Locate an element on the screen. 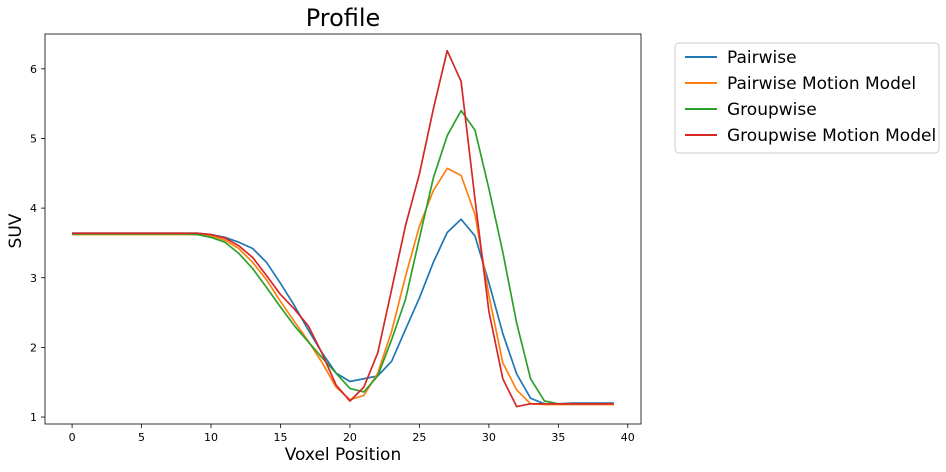  y-axis-ticks: 1 2 3 4 5 6 is located at coordinates (37, 243).